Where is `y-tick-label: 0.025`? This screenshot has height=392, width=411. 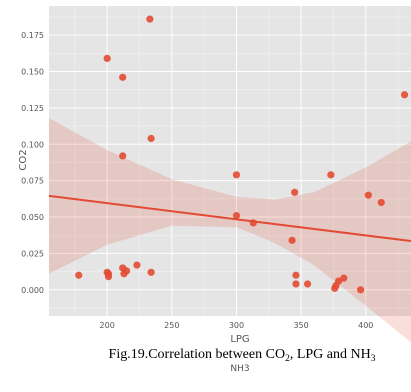
y-tick-label: 0.025 is located at coordinates (32, 253).